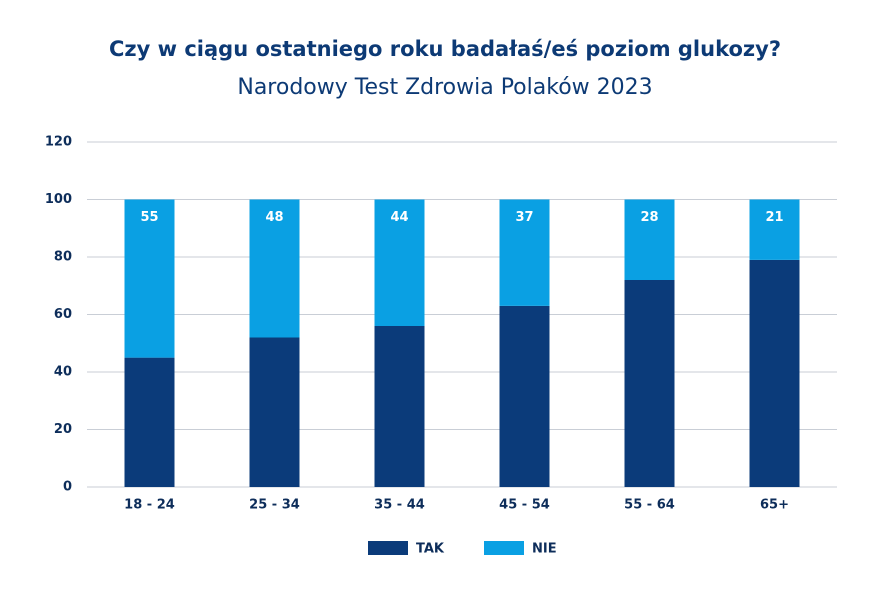 The image size is (890, 601). I want to click on y-tick-label: 60, so click(63, 314).